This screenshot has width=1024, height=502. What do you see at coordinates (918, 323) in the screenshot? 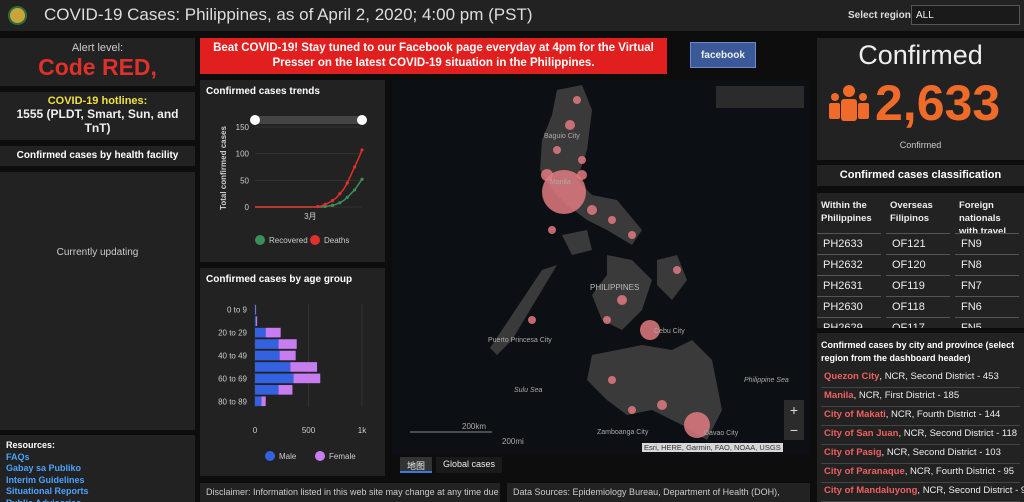
I see `class-item: OF117` at bounding box center [918, 323].